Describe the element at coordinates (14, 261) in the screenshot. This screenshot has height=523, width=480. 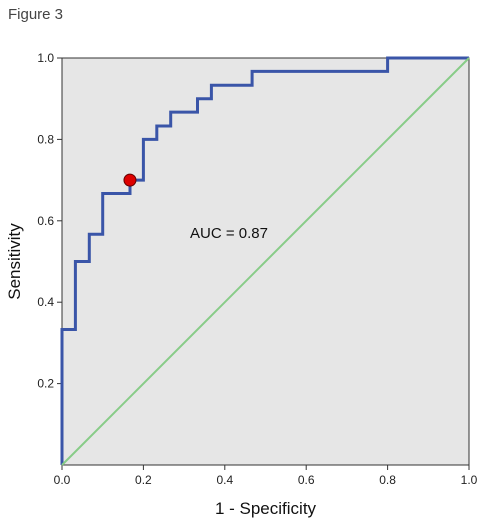
I see `y-axis-title: Sensitivity` at that location.